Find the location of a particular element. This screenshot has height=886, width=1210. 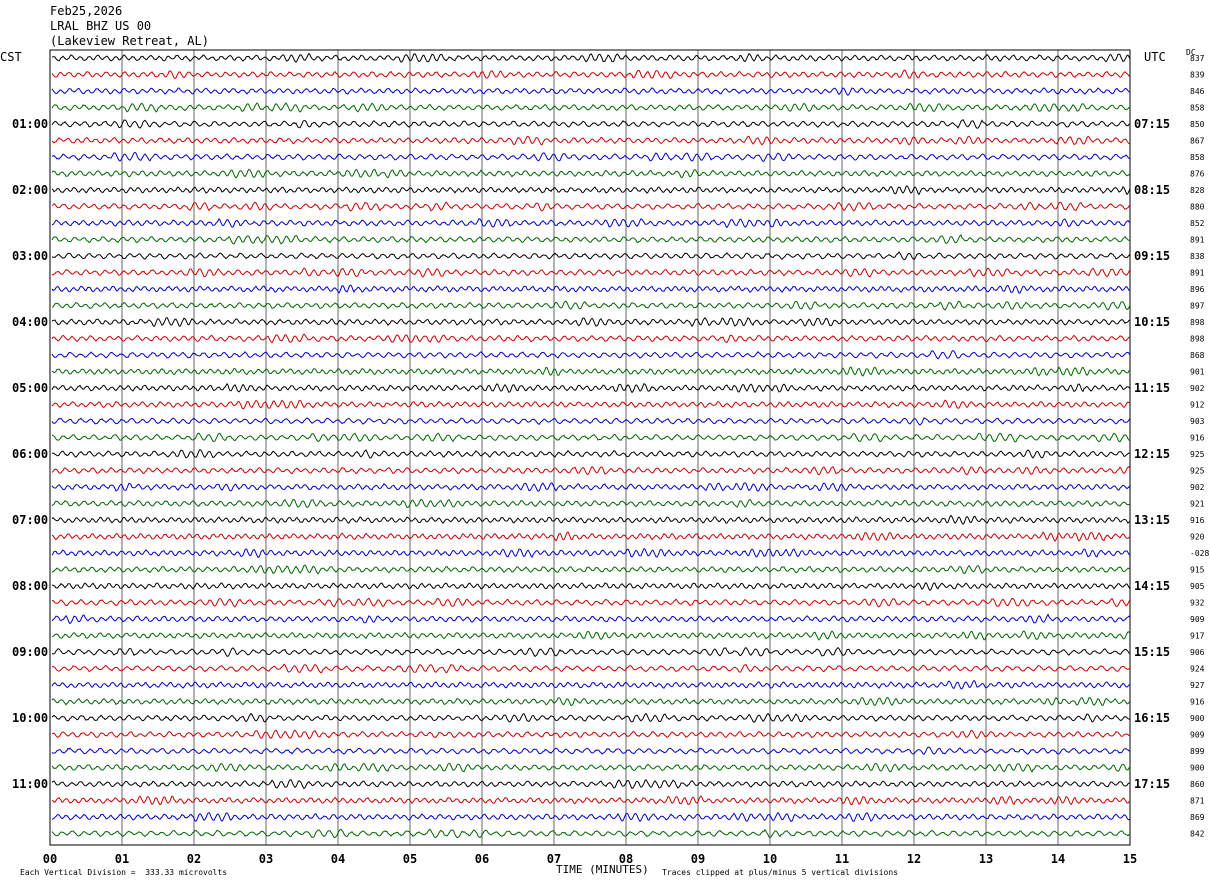

dc-offset-label: 915 is located at coordinates (1197, 570).